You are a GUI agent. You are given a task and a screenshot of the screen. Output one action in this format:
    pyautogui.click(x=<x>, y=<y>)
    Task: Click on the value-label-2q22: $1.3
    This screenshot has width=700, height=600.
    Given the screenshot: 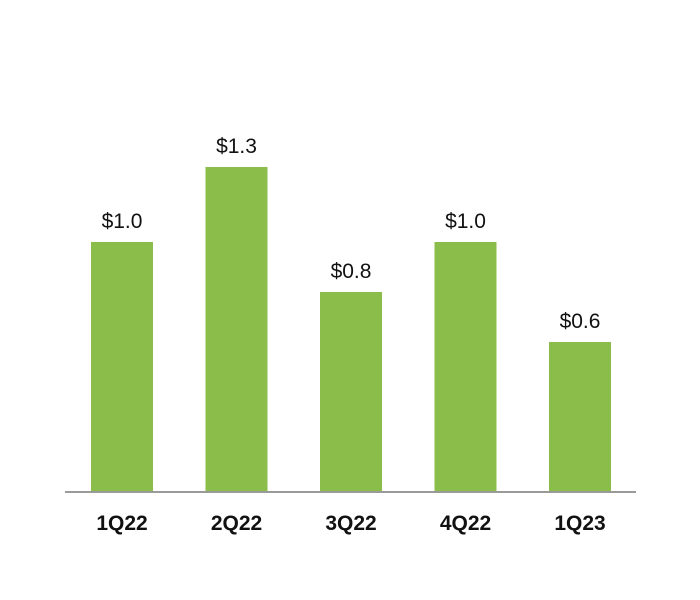 What is the action you would take?
    pyautogui.click(x=236, y=146)
    